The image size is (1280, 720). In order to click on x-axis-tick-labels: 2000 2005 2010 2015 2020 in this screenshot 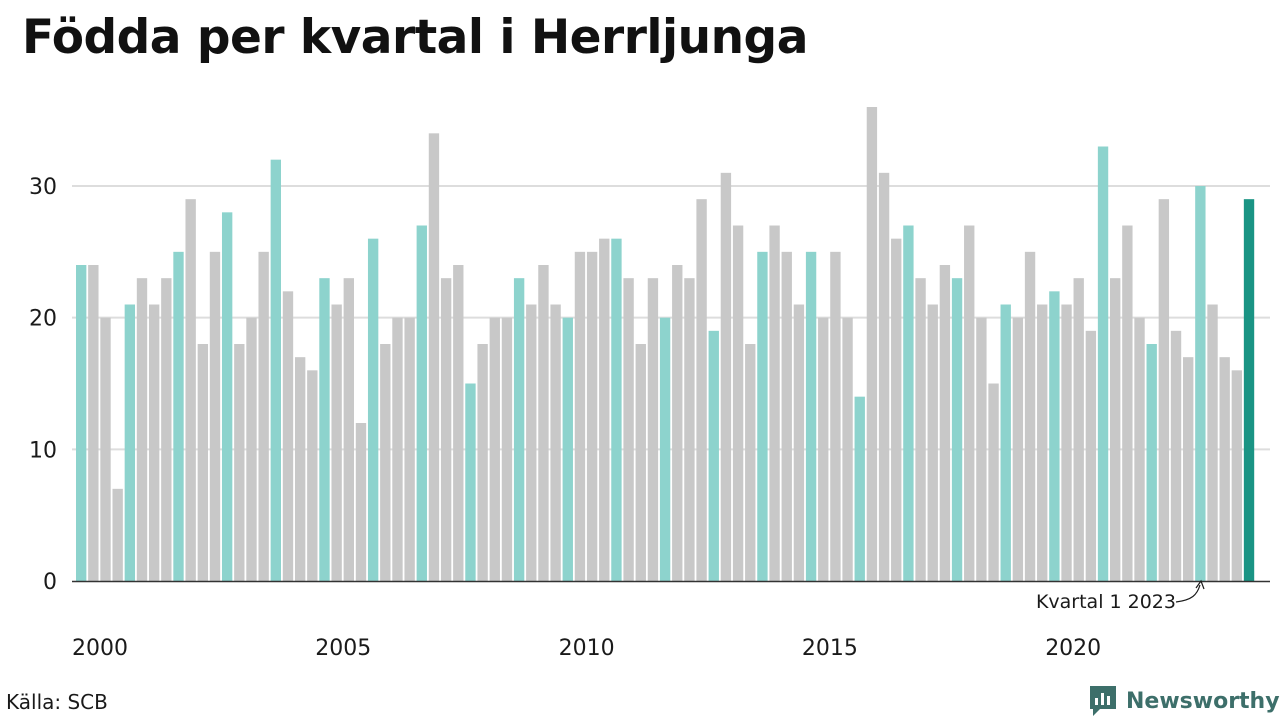, I will do `click(586, 648)`.